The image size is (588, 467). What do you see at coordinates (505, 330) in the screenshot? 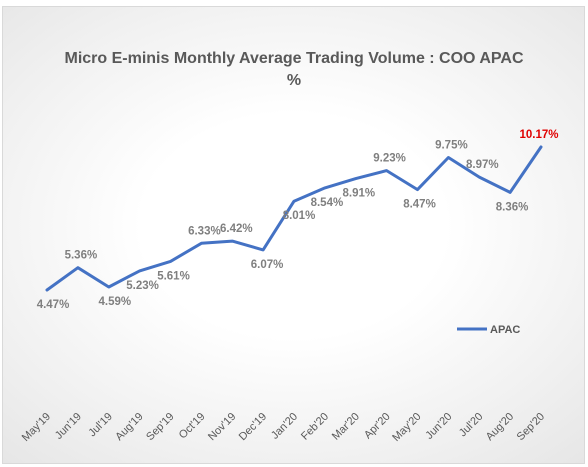
I see `legend-label-apac: APAC` at bounding box center [505, 330].